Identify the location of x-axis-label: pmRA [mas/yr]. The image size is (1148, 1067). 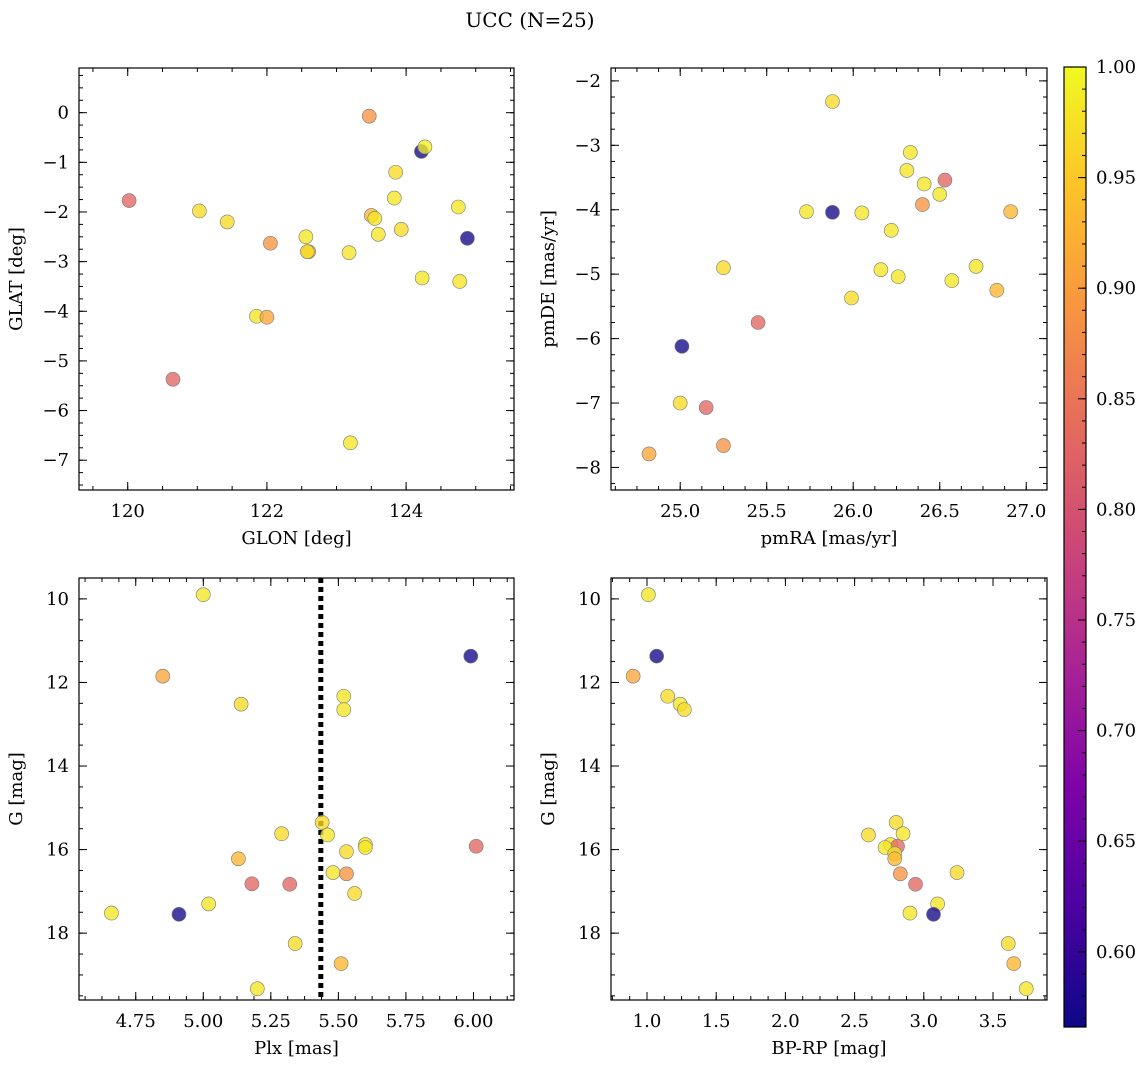
(829, 538).